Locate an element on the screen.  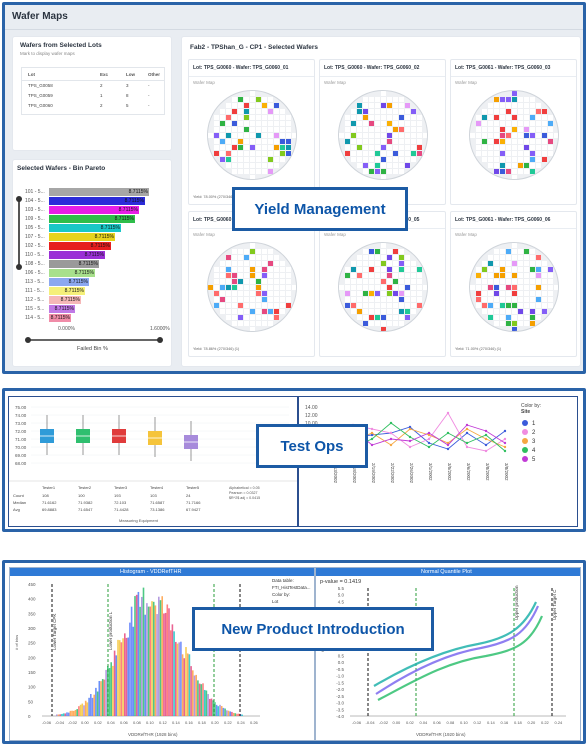
pareto-bar-value: 8.7115% is located at coordinates (110, 228).